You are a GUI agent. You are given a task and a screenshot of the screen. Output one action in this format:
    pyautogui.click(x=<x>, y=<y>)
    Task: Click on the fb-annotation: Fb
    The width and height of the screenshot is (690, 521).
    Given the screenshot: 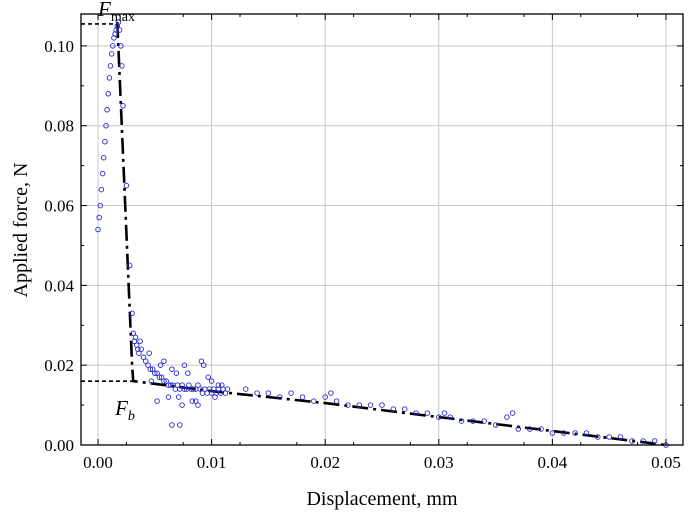 What is the action you would take?
    pyautogui.click(x=124, y=410)
    